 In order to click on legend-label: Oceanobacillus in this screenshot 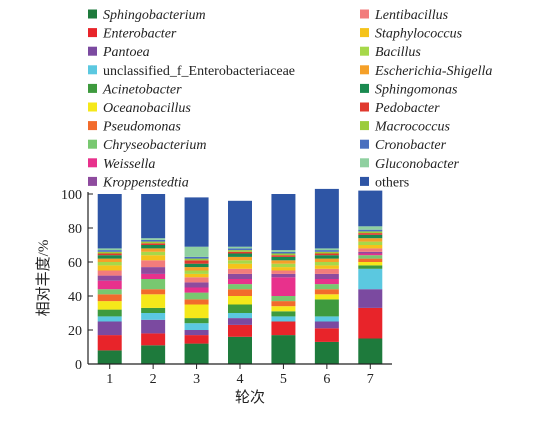, I will do `click(147, 108)`.